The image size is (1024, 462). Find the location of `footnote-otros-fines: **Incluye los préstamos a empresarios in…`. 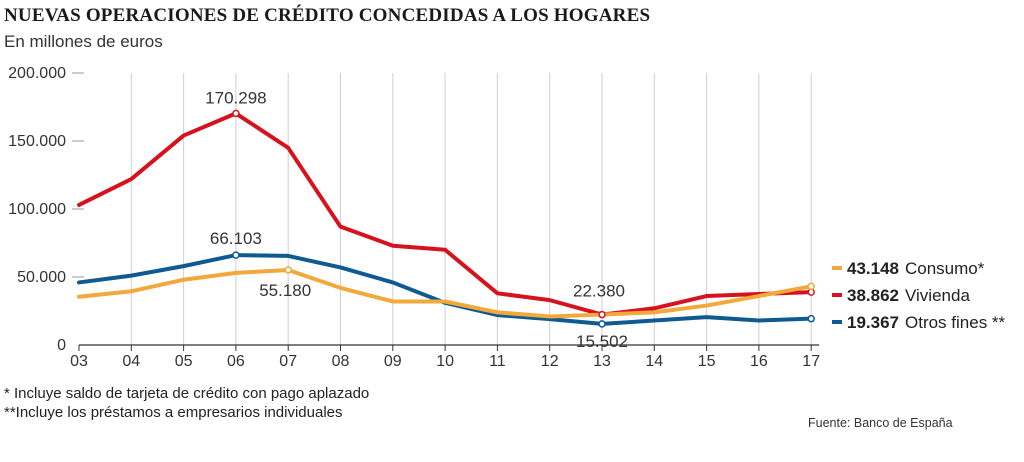

footnote-otros-fines: **Incluye los préstamos a empresarios in… is located at coordinates (173, 412).